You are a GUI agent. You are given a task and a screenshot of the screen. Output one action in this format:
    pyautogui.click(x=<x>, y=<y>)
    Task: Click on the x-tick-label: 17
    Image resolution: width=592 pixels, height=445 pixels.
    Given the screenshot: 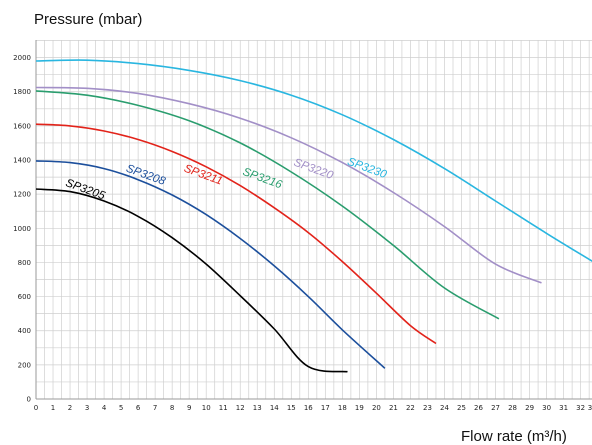 What is the action you would take?
    pyautogui.click(x=325, y=408)
    